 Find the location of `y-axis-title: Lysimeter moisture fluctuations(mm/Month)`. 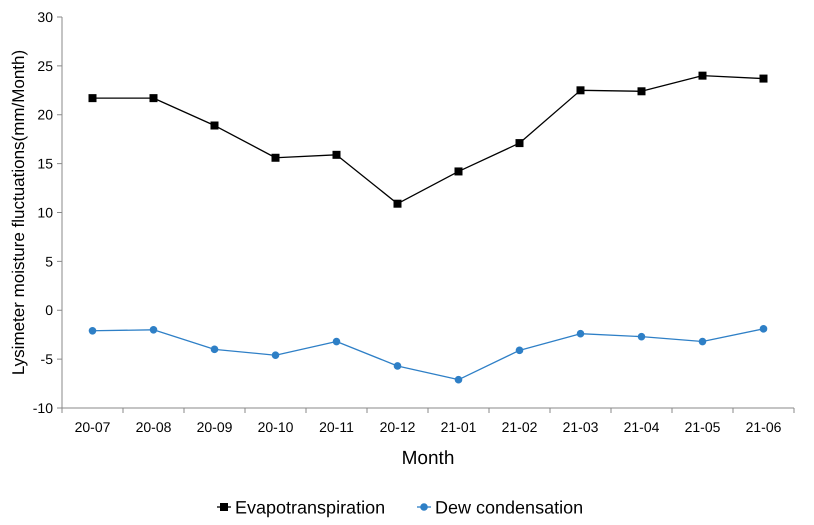

y-axis-title: Lysimeter moisture fluctuations(mm/Month) is located at coordinates (18, 213).